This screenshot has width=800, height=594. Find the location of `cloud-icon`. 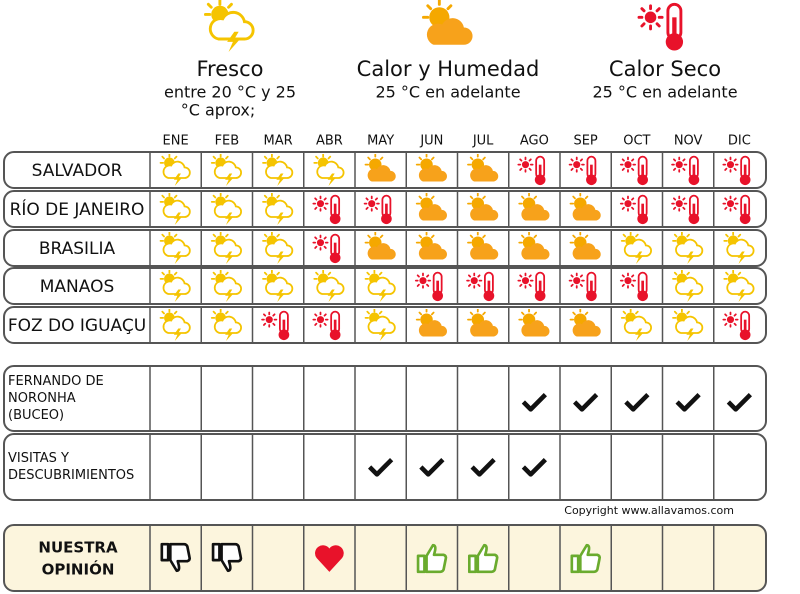

cloud-icon is located at coordinates (448, 23).